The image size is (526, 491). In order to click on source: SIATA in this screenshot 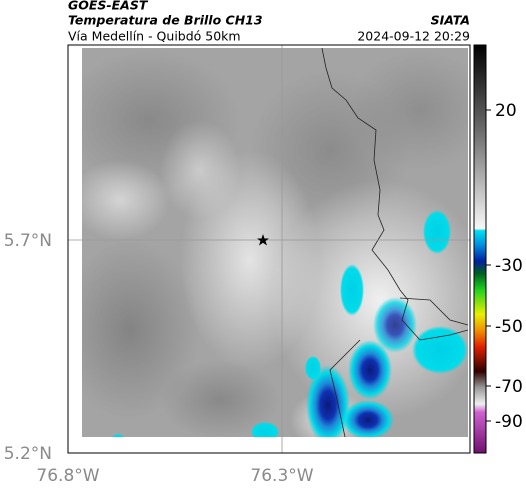, I will do `click(450, 20)`.